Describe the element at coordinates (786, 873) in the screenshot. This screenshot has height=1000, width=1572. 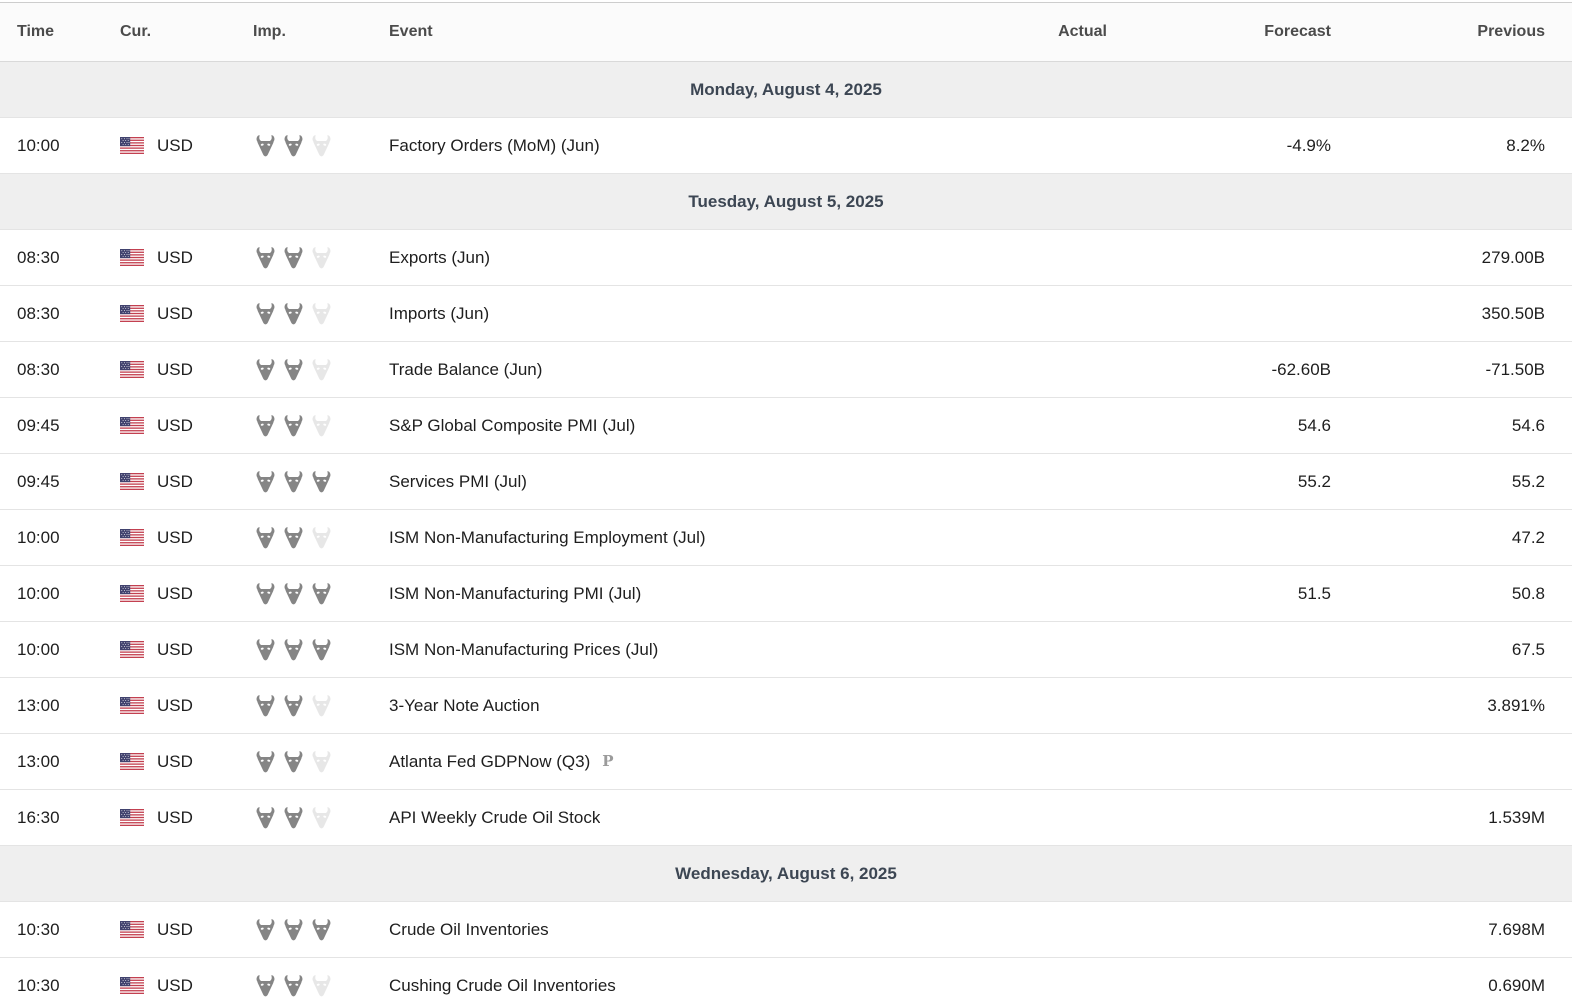
I see `day-label: Wednesday, August 6, 2025` at that location.